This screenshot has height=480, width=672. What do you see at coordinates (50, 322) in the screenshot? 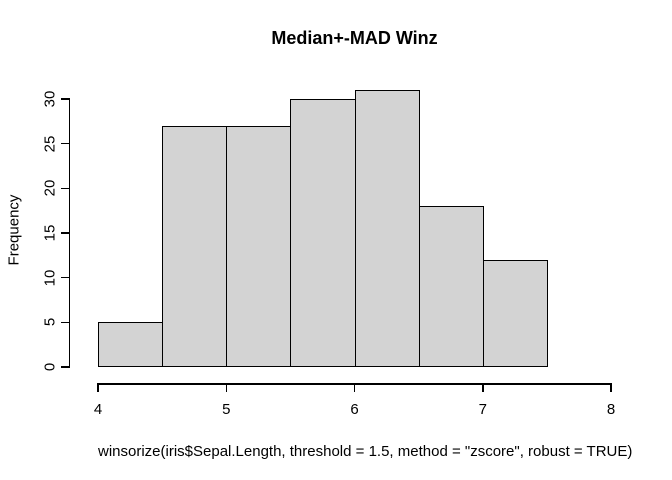
I see `y-tick-label: 5` at bounding box center [50, 322].